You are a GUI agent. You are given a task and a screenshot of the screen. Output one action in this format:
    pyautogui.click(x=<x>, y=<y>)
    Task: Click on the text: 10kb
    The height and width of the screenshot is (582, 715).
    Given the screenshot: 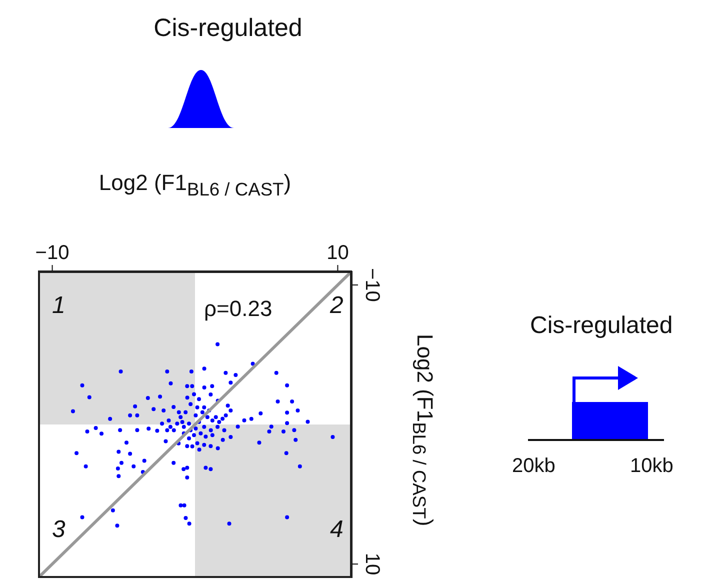 What is the action you would take?
    pyautogui.click(x=652, y=466)
    